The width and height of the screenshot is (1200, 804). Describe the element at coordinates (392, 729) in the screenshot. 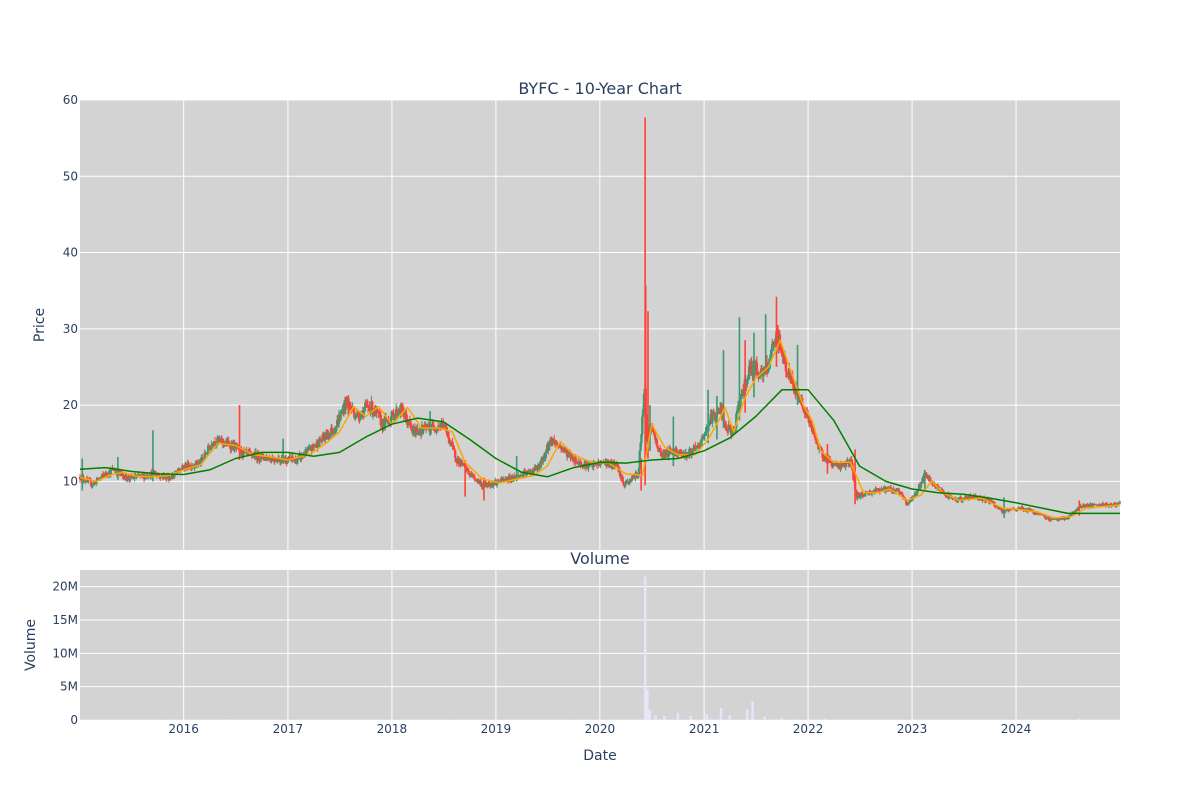

I see `x-tick-label: 2018` at that location.